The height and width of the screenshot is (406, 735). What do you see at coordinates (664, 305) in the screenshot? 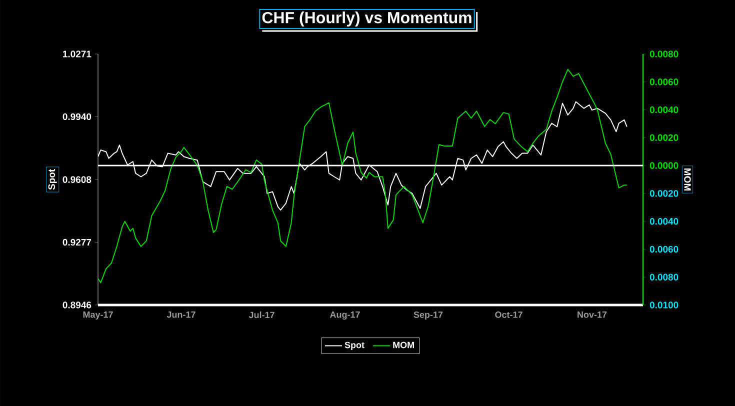
I see `y2-tick-label: 0.0100` at bounding box center [664, 305].